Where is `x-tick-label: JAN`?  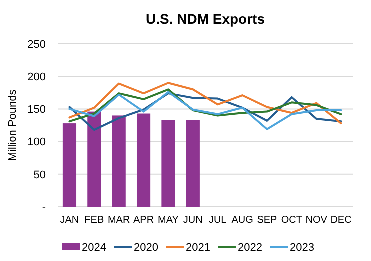
x-tick-label: JAN is located at coordinates (70, 220).